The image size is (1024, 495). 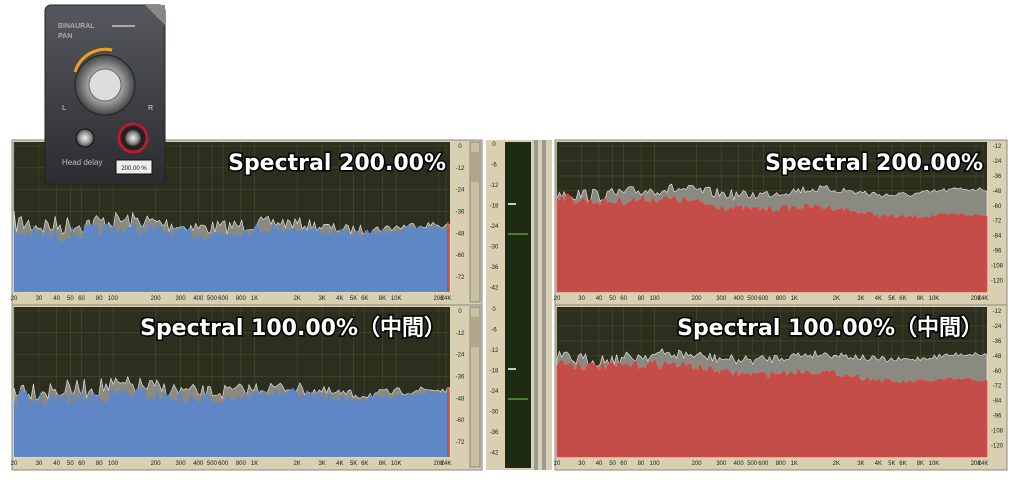 What do you see at coordinates (82, 162) in the screenshot?
I see `head-delay-label: Head delay` at bounding box center [82, 162].